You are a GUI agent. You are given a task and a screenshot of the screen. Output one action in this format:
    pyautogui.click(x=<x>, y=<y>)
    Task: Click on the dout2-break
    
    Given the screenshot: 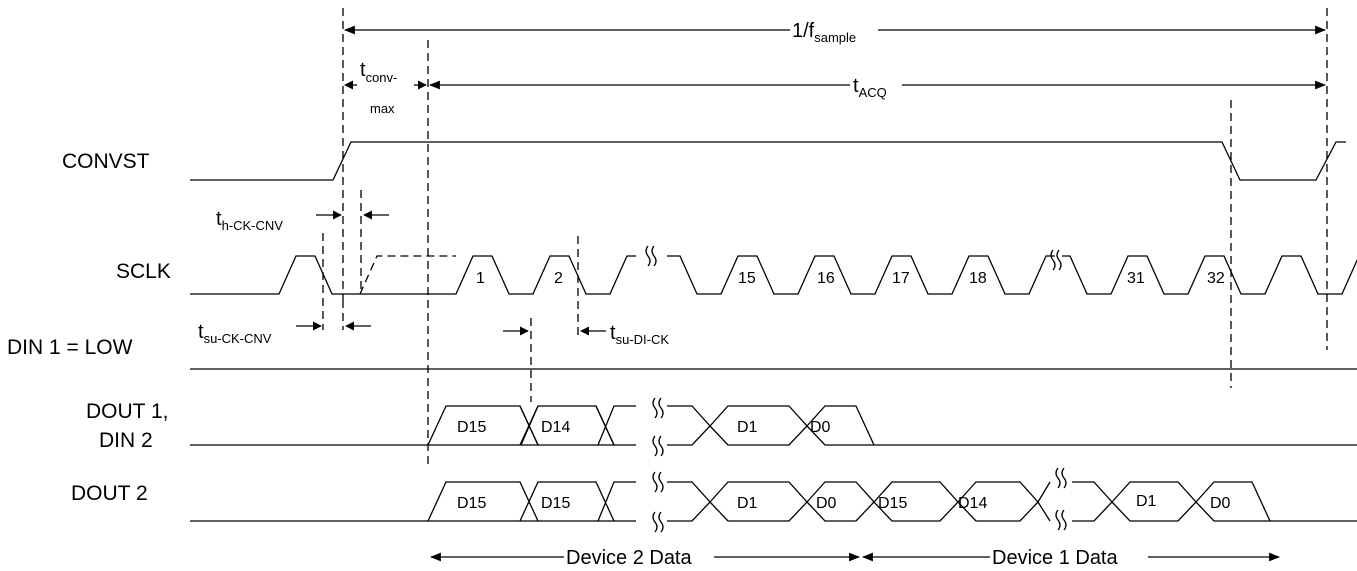 What is the action you would take?
    pyautogui.click(x=859, y=500)
    